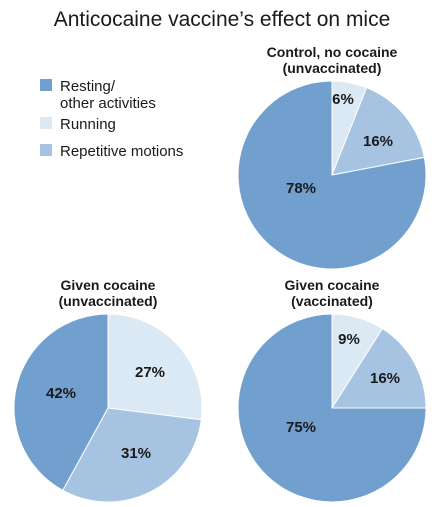 The height and width of the screenshot is (507, 445). I want to click on pie-slice-resting-other-activities, so click(61, 402).